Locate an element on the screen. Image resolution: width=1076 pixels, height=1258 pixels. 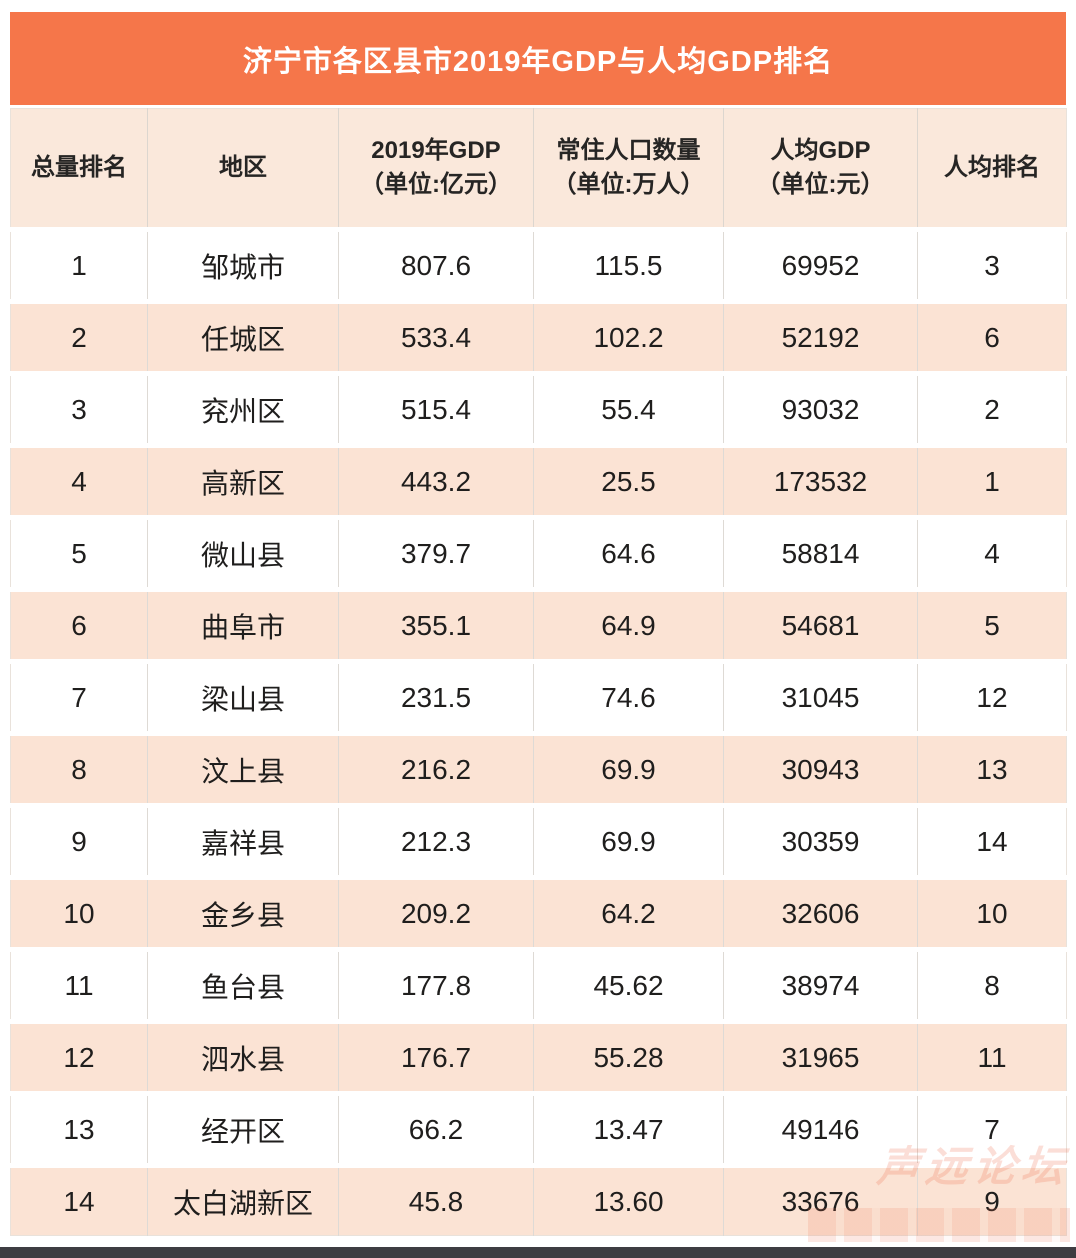
table-cell-col5: 32606 is located at coordinates (820, 912).